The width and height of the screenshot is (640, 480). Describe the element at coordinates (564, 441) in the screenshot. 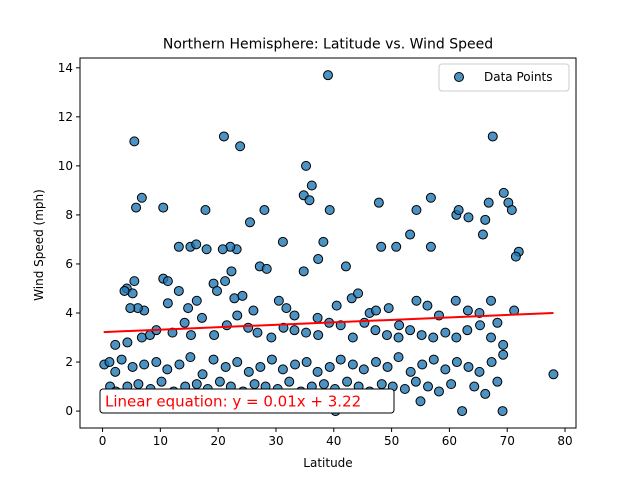

I see `x-tick-label: 80` at that location.